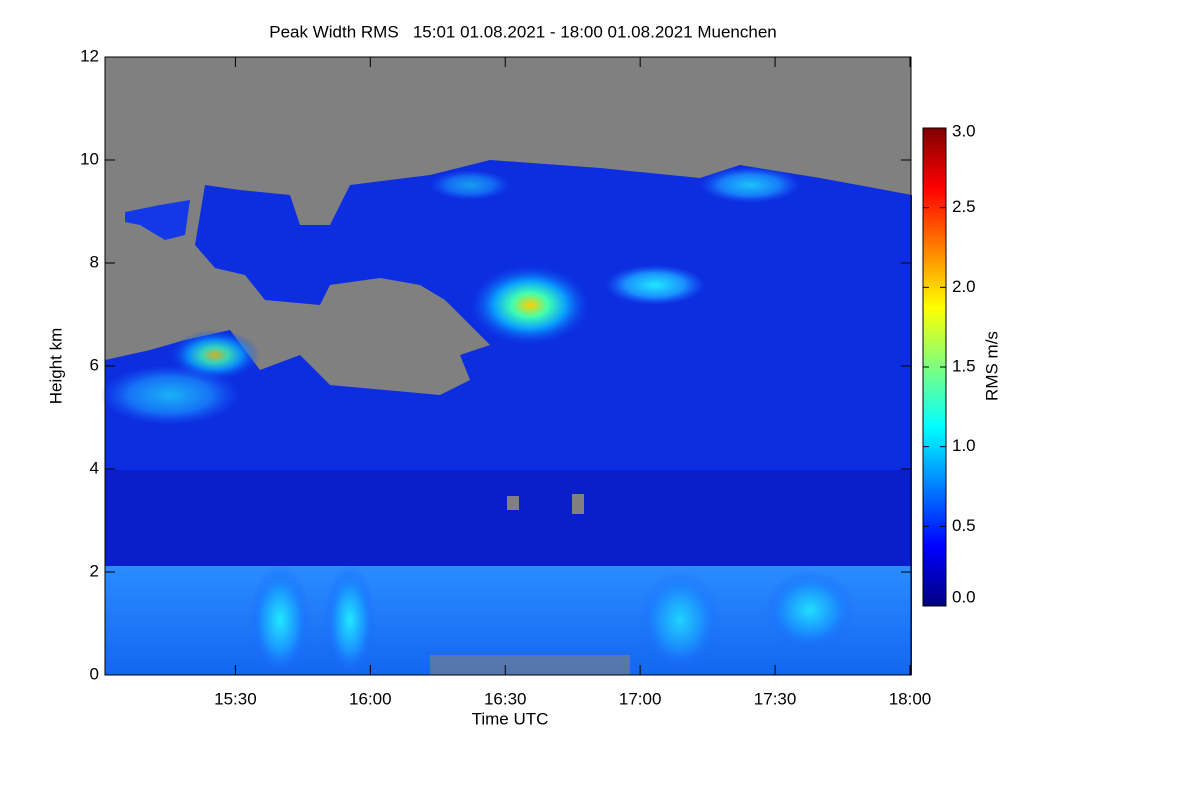 This screenshot has height=800, width=1200. Describe the element at coordinates (964, 286) in the screenshot. I see `colorbar-tick-label: 2.0` at that location.